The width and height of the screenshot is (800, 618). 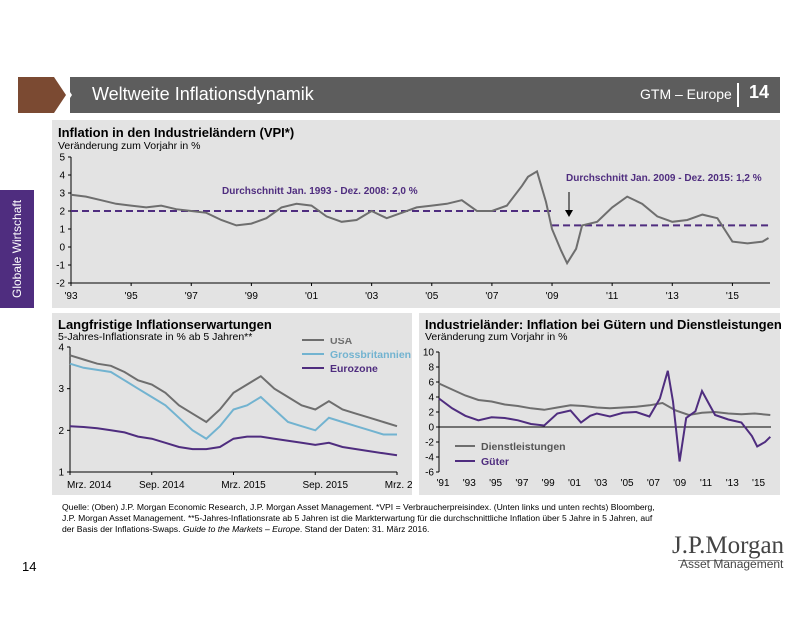 What do you see at coordinates (431, 428) in the screenshot?
I see `chart3-y-tick-label: 0` at bounding box center [431, 428].